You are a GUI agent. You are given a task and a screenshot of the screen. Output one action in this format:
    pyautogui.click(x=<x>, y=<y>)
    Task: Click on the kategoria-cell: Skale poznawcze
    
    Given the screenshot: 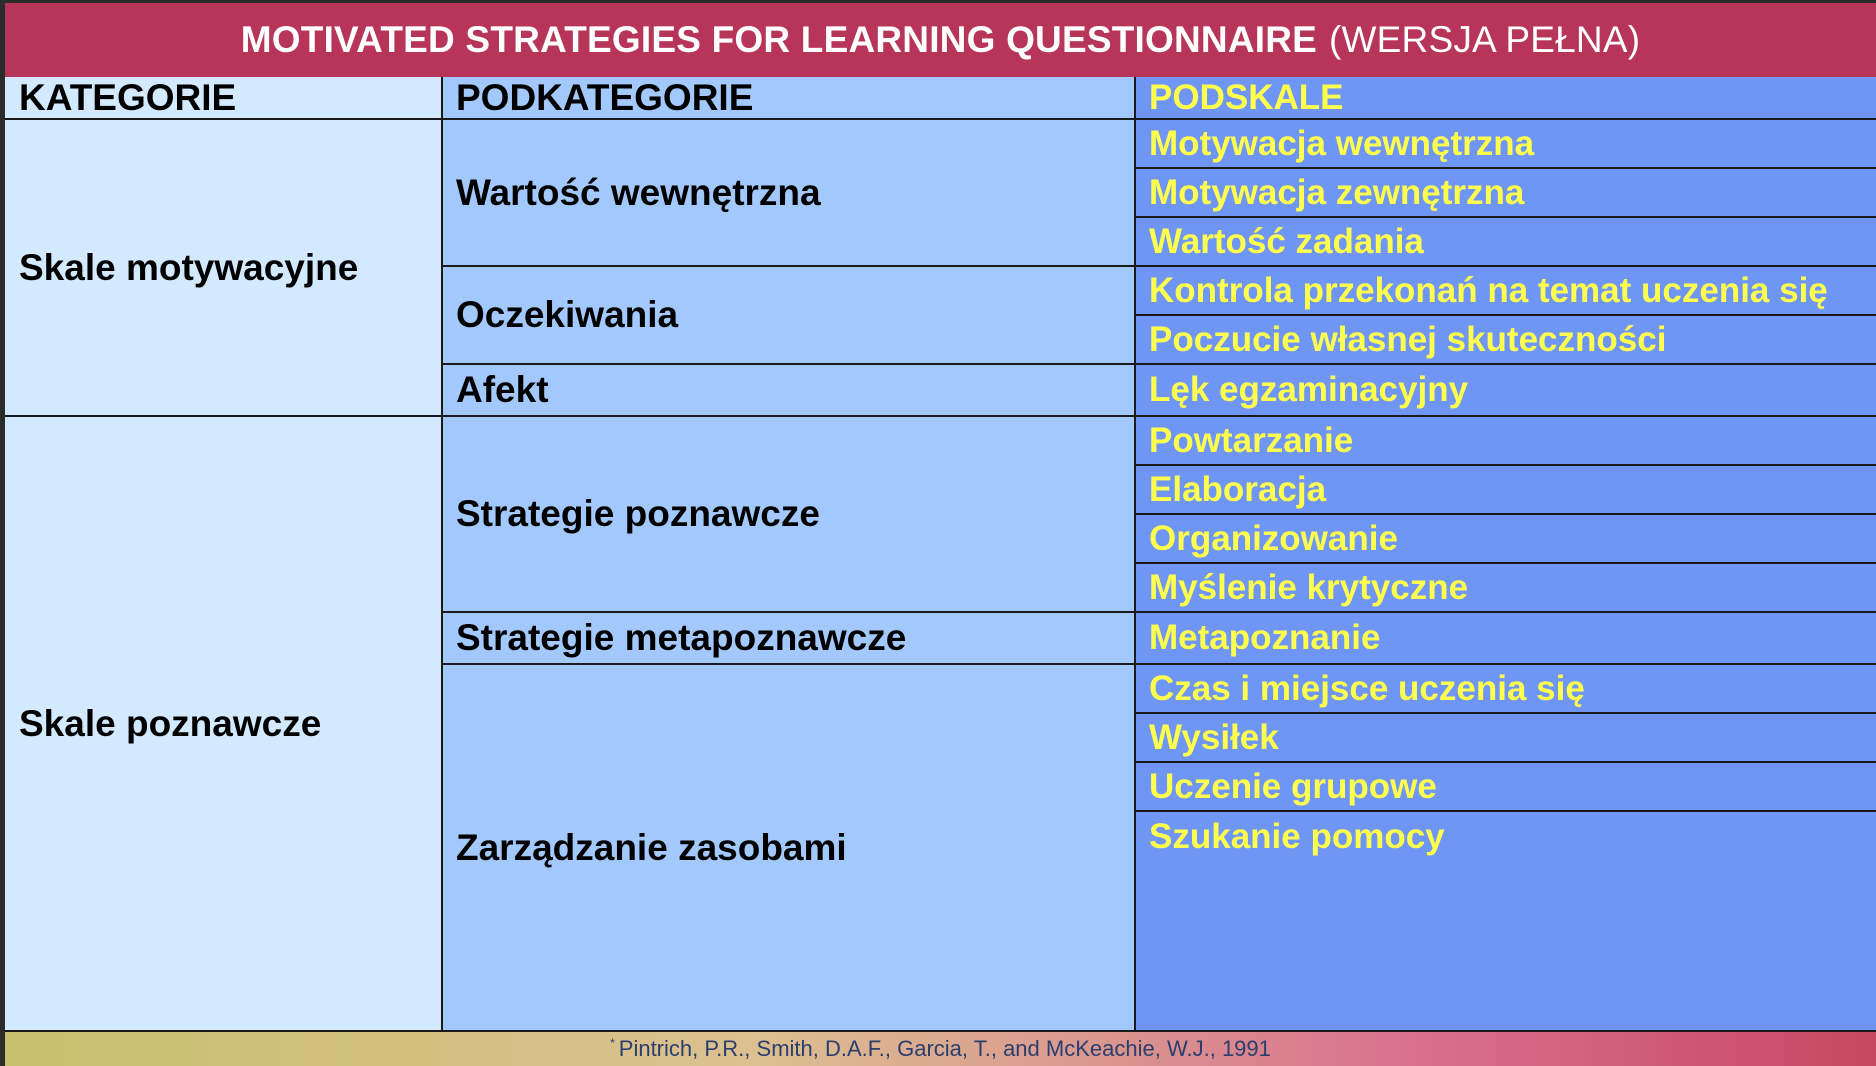 What is the action you would take?
    pyautogui.click(x=223, y=724)
    